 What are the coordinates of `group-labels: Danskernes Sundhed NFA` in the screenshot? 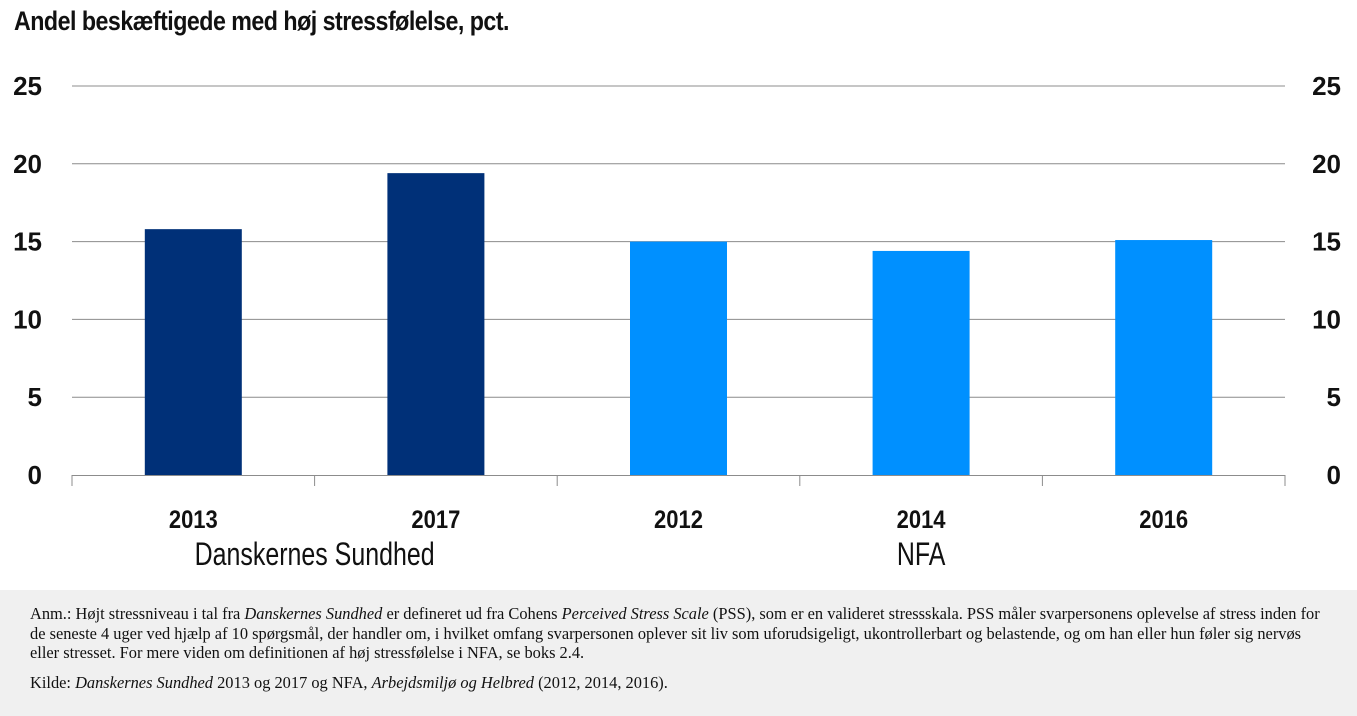 It's located at (571, 555).